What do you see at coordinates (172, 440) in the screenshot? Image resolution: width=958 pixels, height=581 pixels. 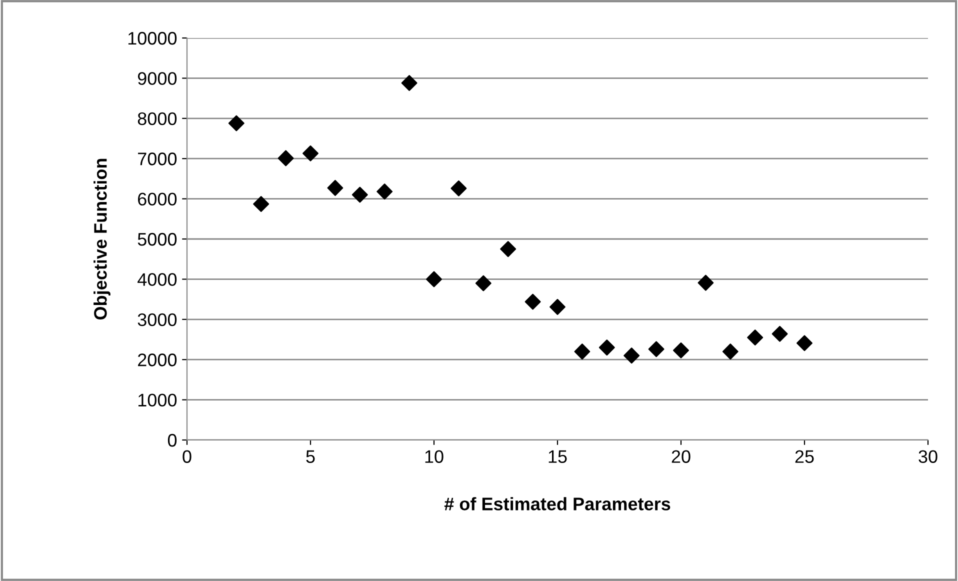 I see `y-tick-label: 0` at bounding box center [172, 440].